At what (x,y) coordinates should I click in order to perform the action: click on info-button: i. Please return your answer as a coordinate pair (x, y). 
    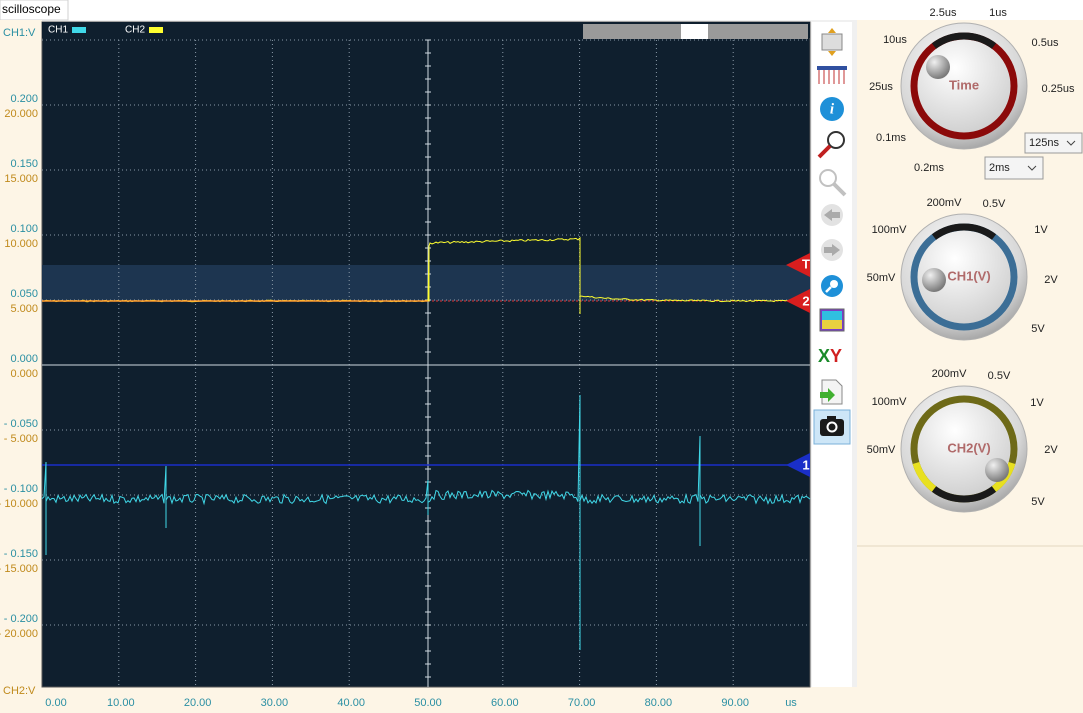
    Looking at the image, I should click on (832, 109).